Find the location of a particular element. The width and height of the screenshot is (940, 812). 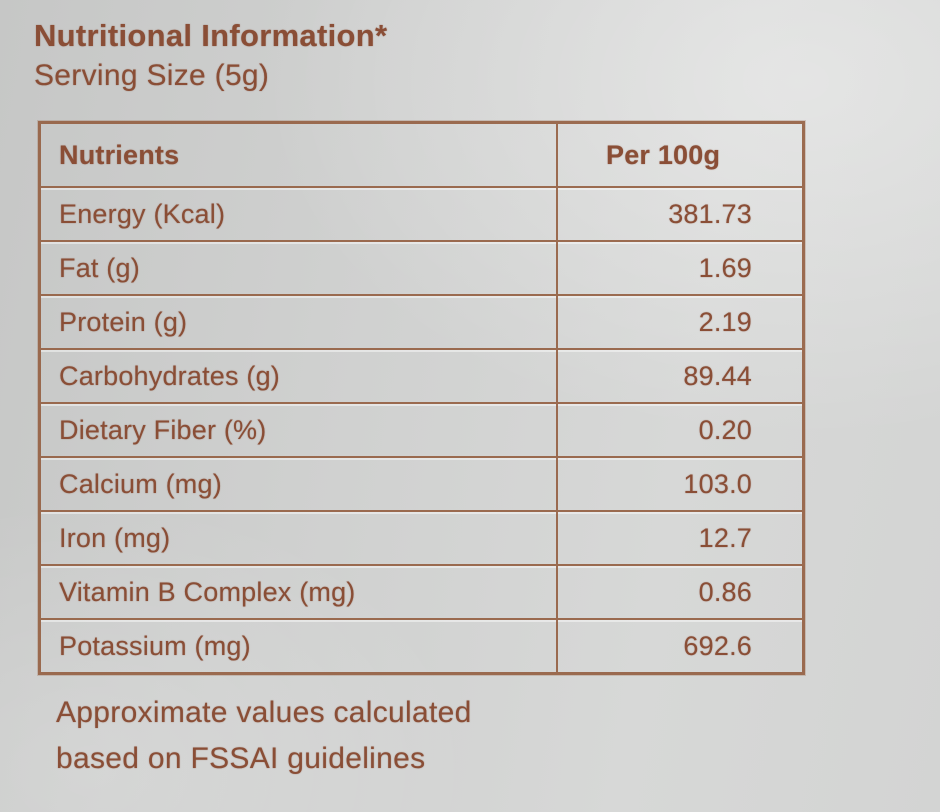

nutrient-value-cell: 103.0 is located at coordinates (717, 483).